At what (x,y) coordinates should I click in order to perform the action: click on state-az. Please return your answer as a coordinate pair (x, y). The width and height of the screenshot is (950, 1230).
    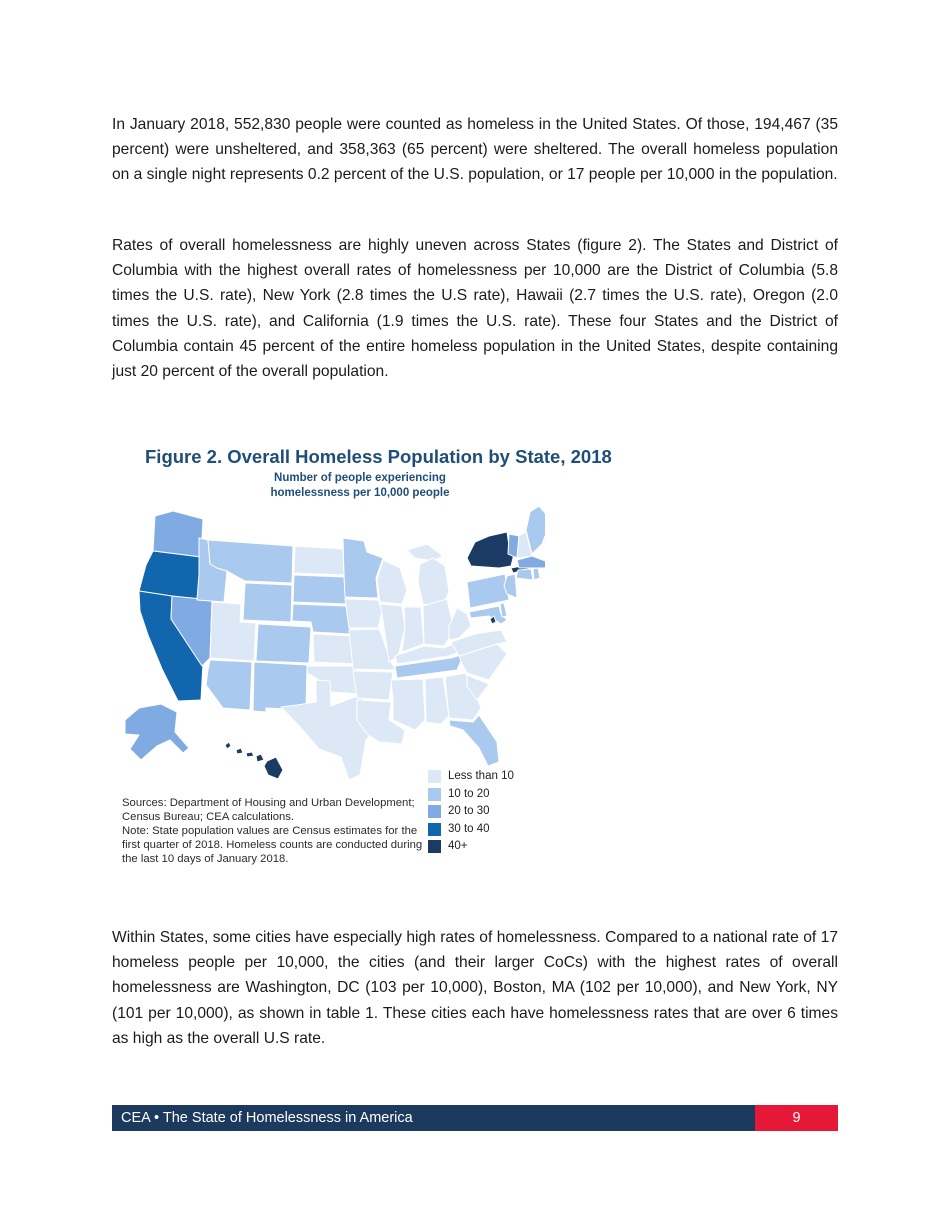
    Looking at the image, I should click on (229, 685).